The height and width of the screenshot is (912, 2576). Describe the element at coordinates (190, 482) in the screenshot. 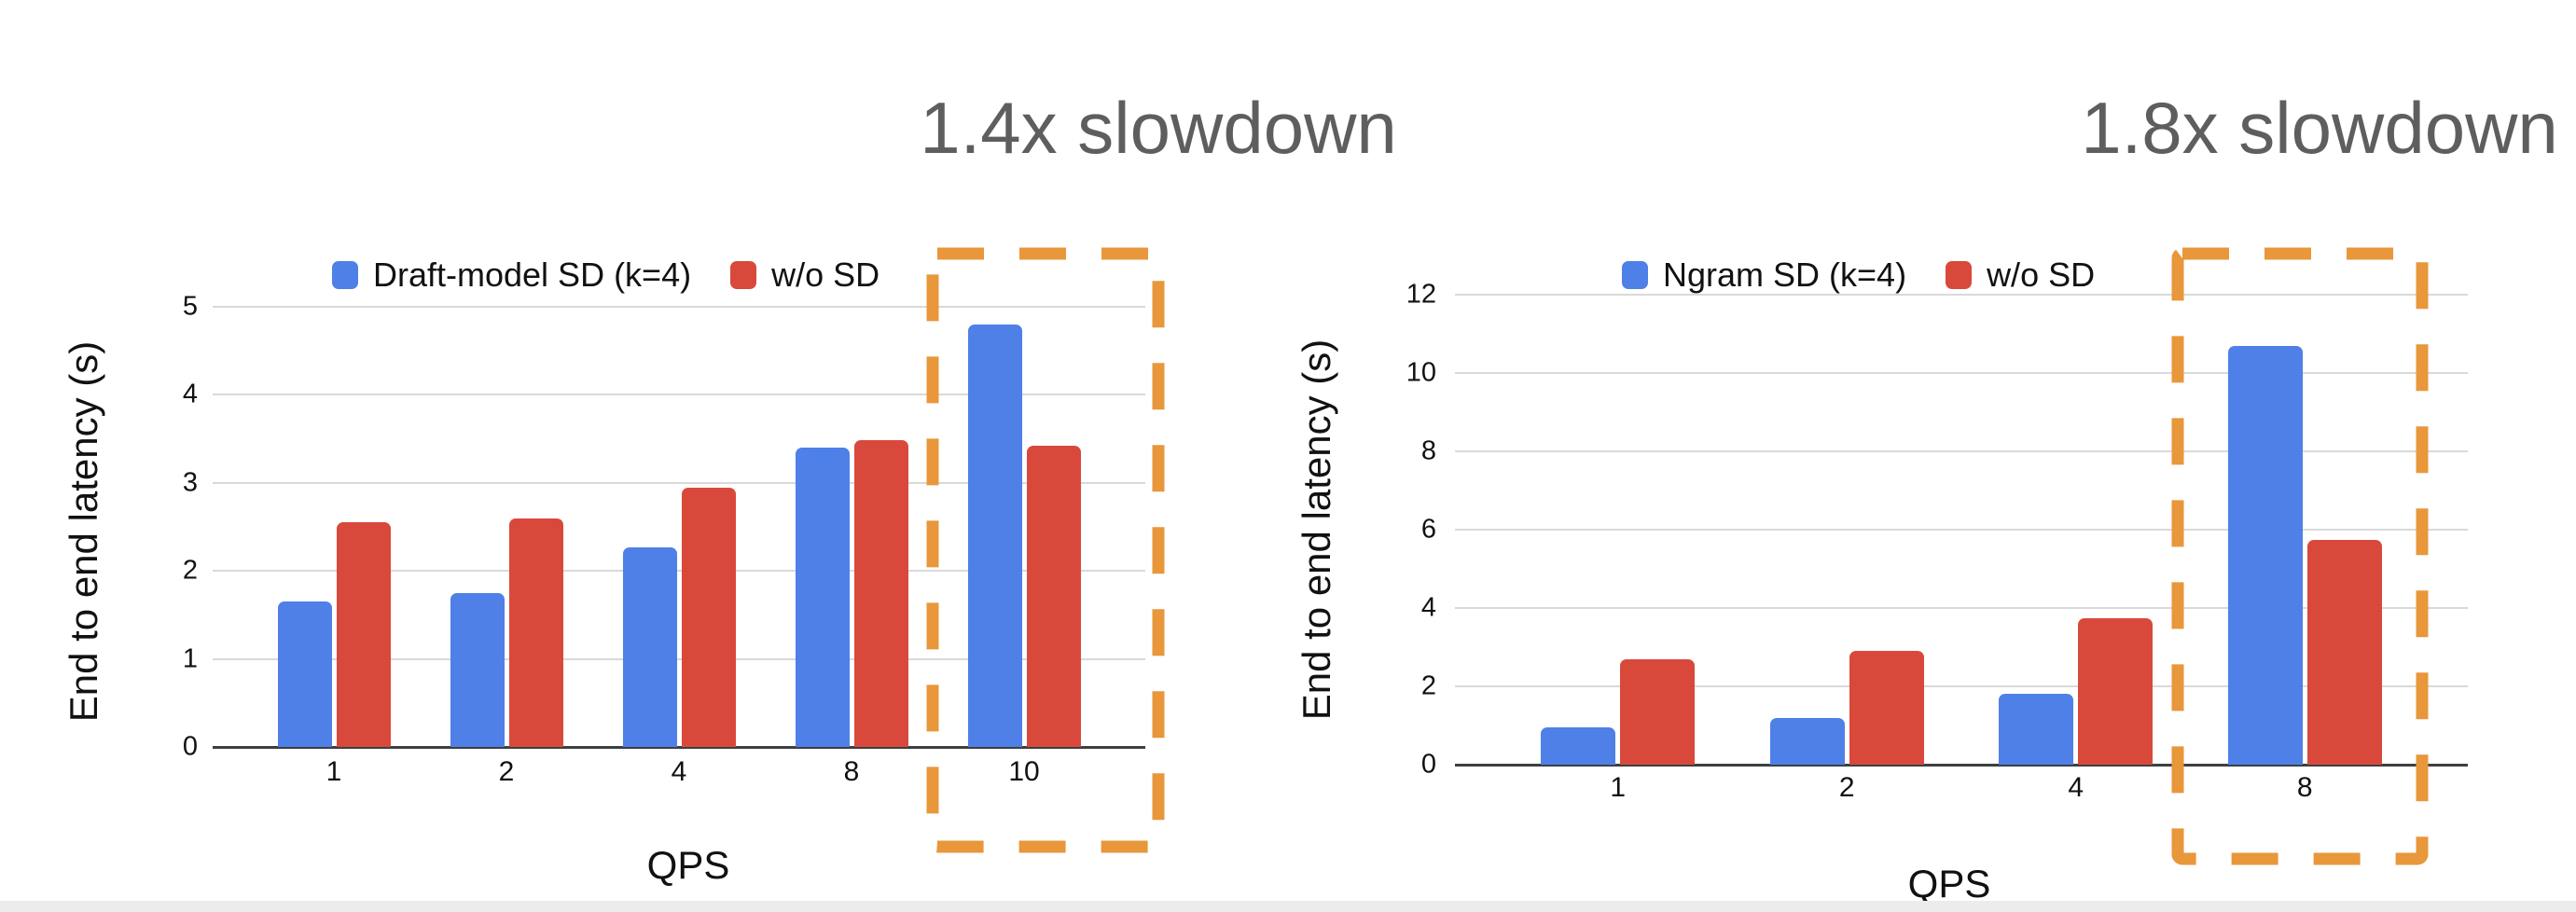

I see `y-tick-label-3: 3` at that location.